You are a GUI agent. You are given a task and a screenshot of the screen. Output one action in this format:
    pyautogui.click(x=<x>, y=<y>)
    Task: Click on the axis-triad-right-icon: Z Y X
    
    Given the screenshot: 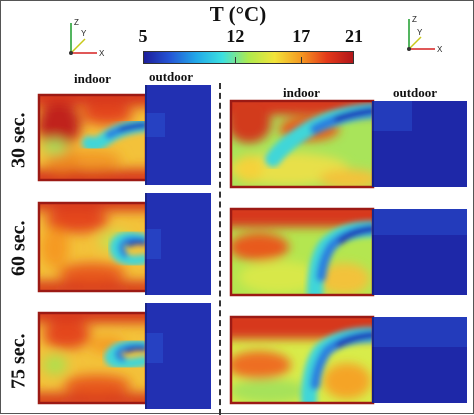 What is the action you would take?
    pyautogui.click(x=425, y=34)
    